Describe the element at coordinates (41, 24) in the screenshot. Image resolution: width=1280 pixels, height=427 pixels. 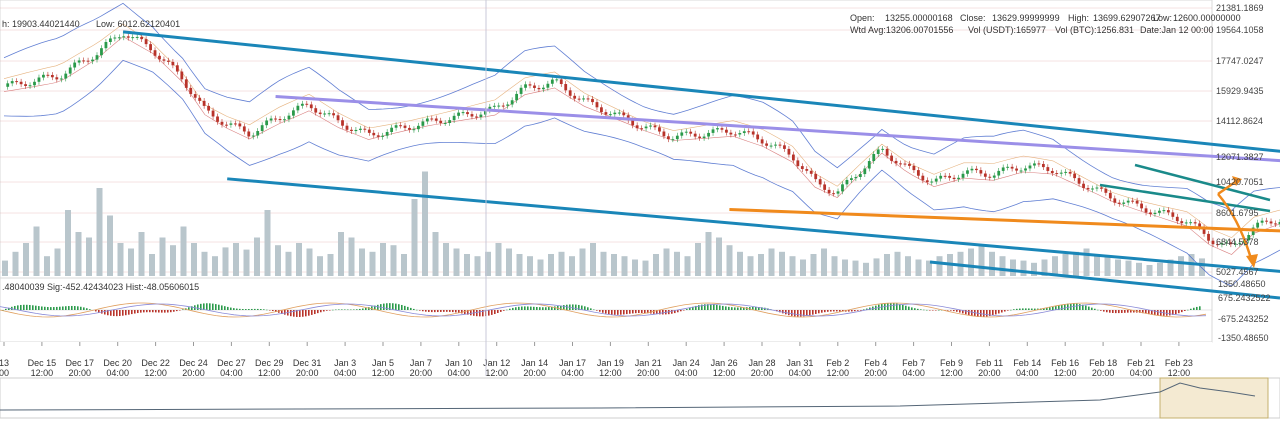
I see `high-label: h: 19903.44021440` at that location.